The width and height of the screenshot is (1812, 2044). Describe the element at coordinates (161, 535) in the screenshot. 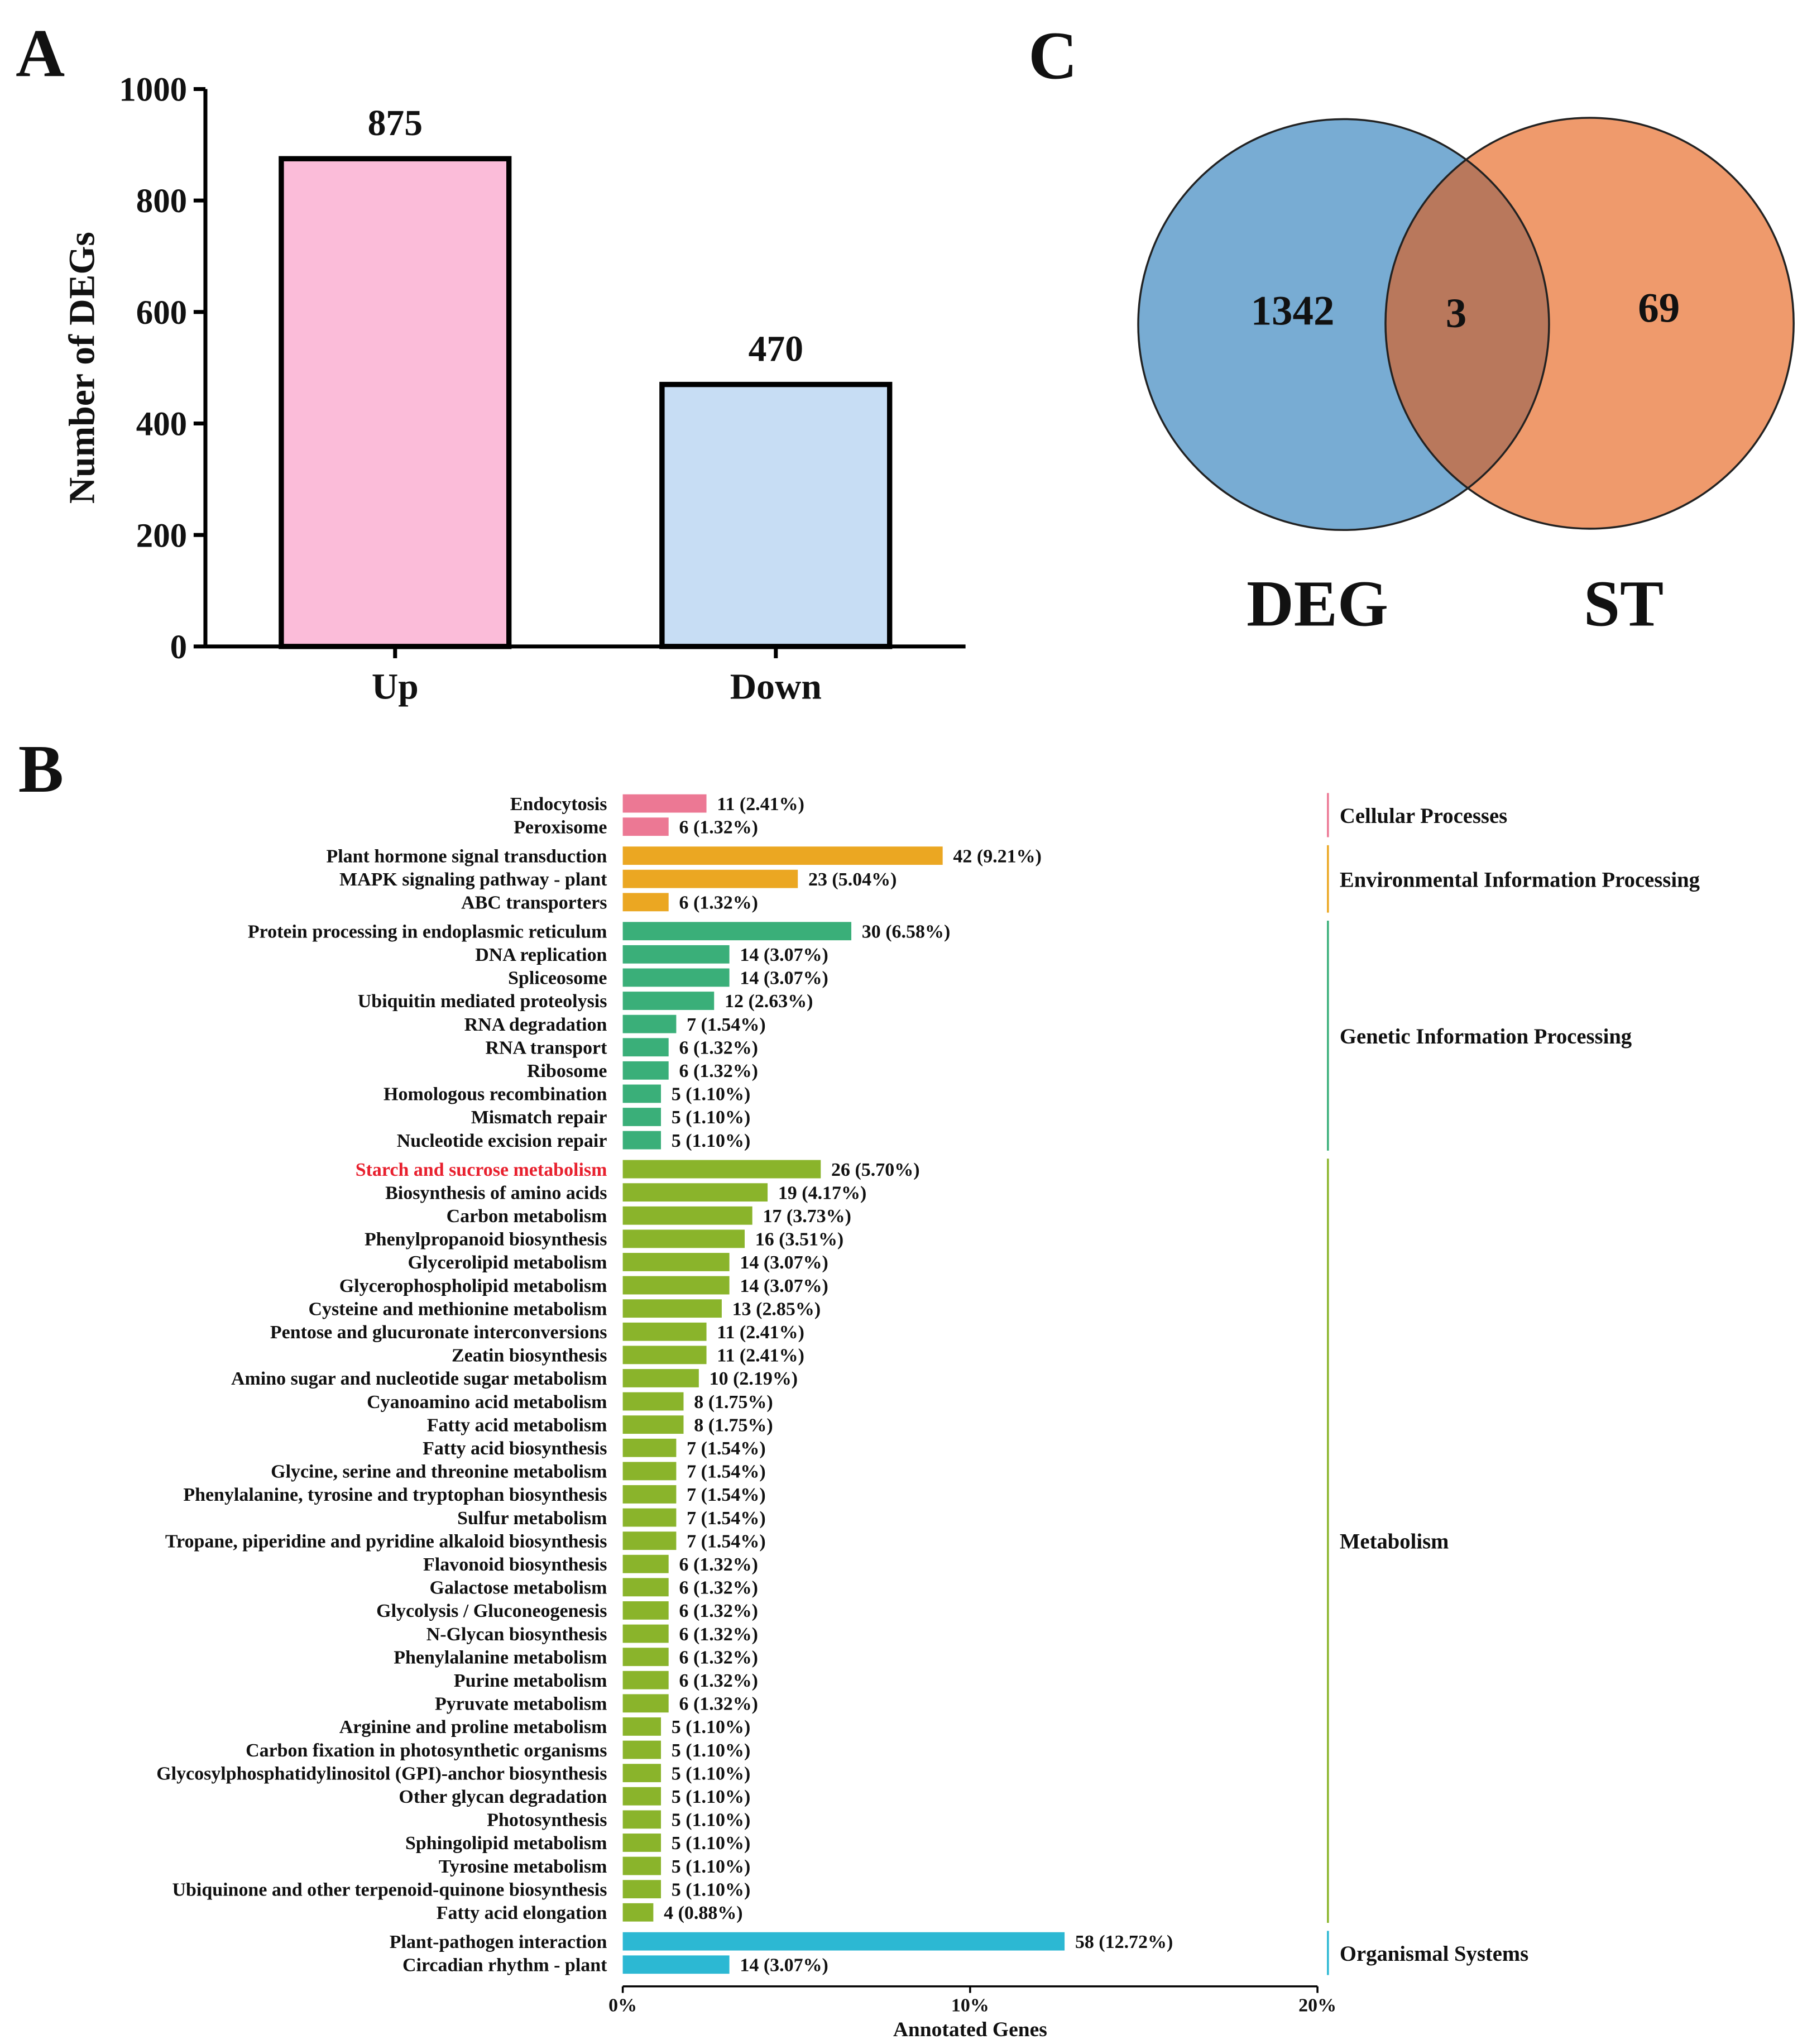

I see `y-tick-label: 200` at that location.